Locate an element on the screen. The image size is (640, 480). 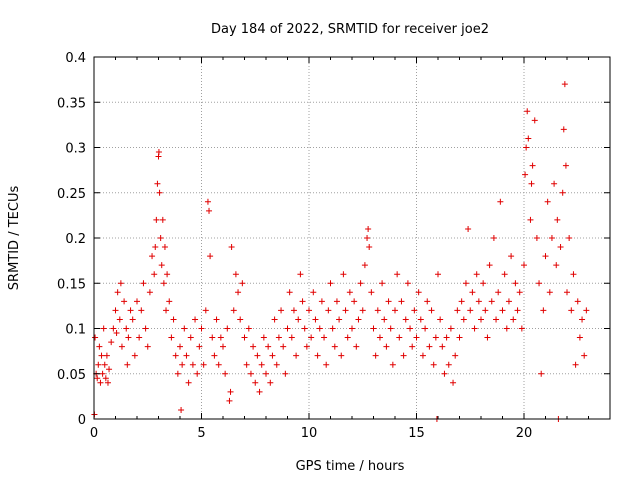
y-tick-label: 0.35 is located at coordinates (71, 103).